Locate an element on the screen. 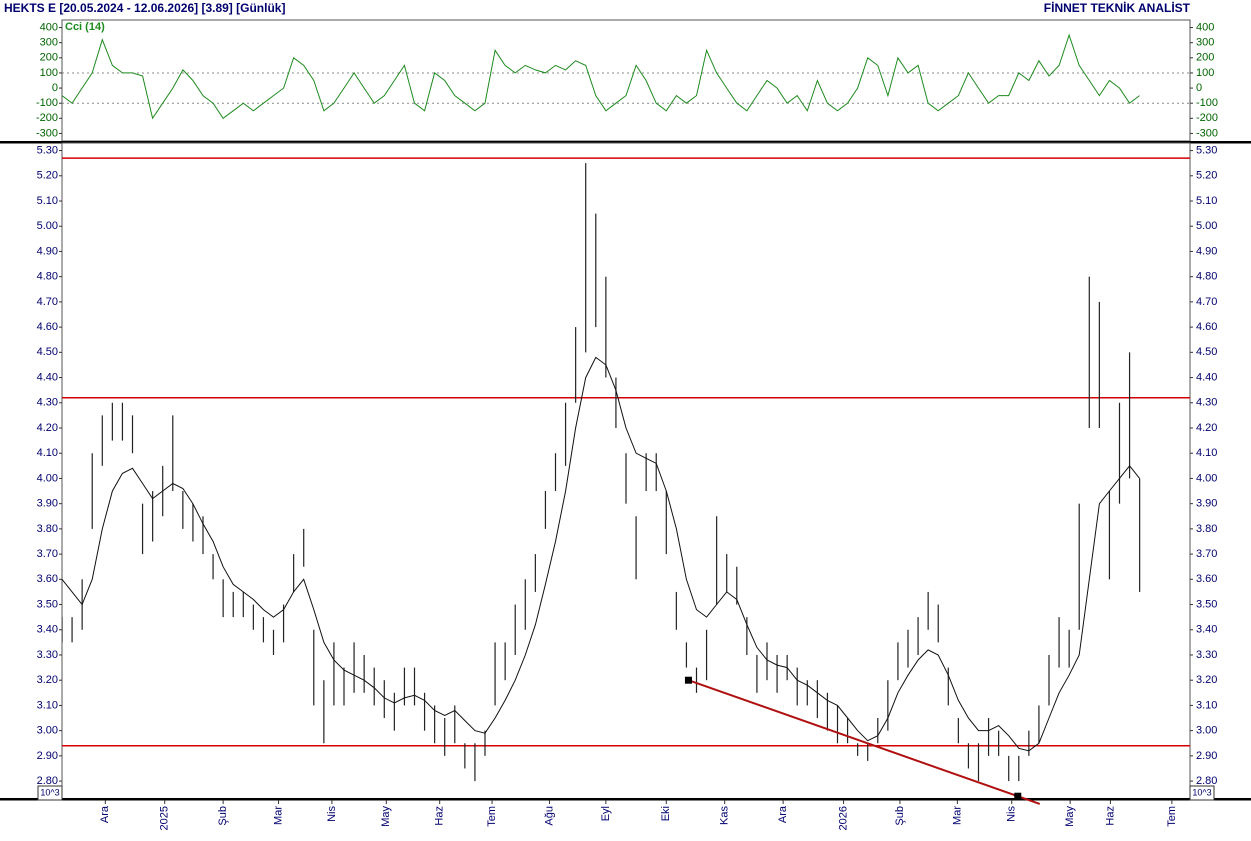 This screenshot has width=1251, height=841. plot-area is located at coordinates (626, 76).